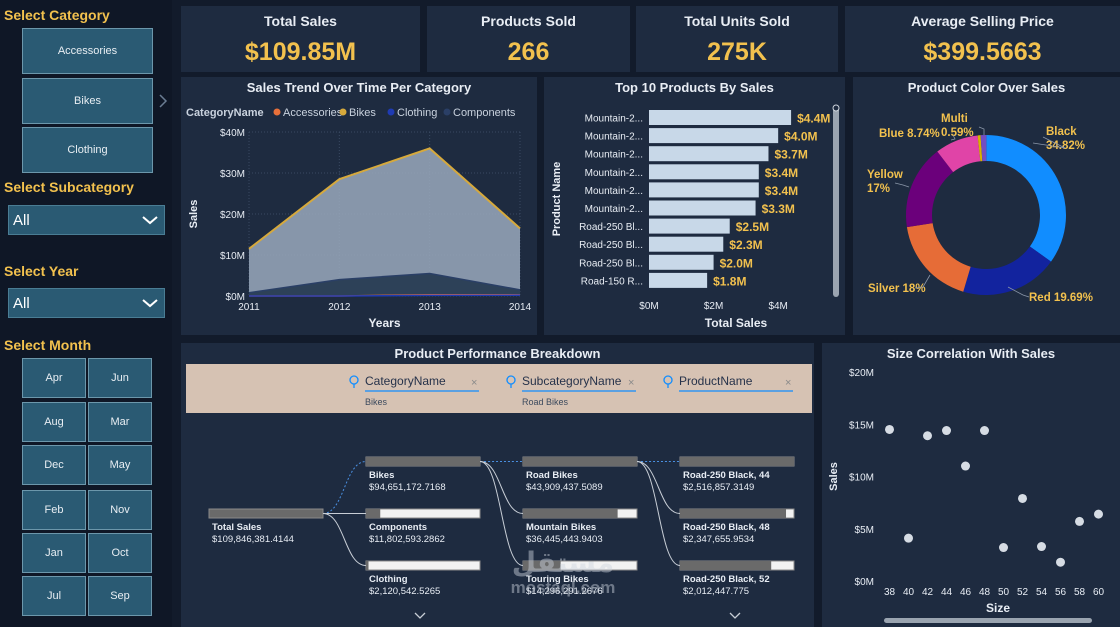 The image size is (1120, 627). Describe the element at coordinates (737, 52) in the screenshot. I see `kpi-value: 275K` at that location.